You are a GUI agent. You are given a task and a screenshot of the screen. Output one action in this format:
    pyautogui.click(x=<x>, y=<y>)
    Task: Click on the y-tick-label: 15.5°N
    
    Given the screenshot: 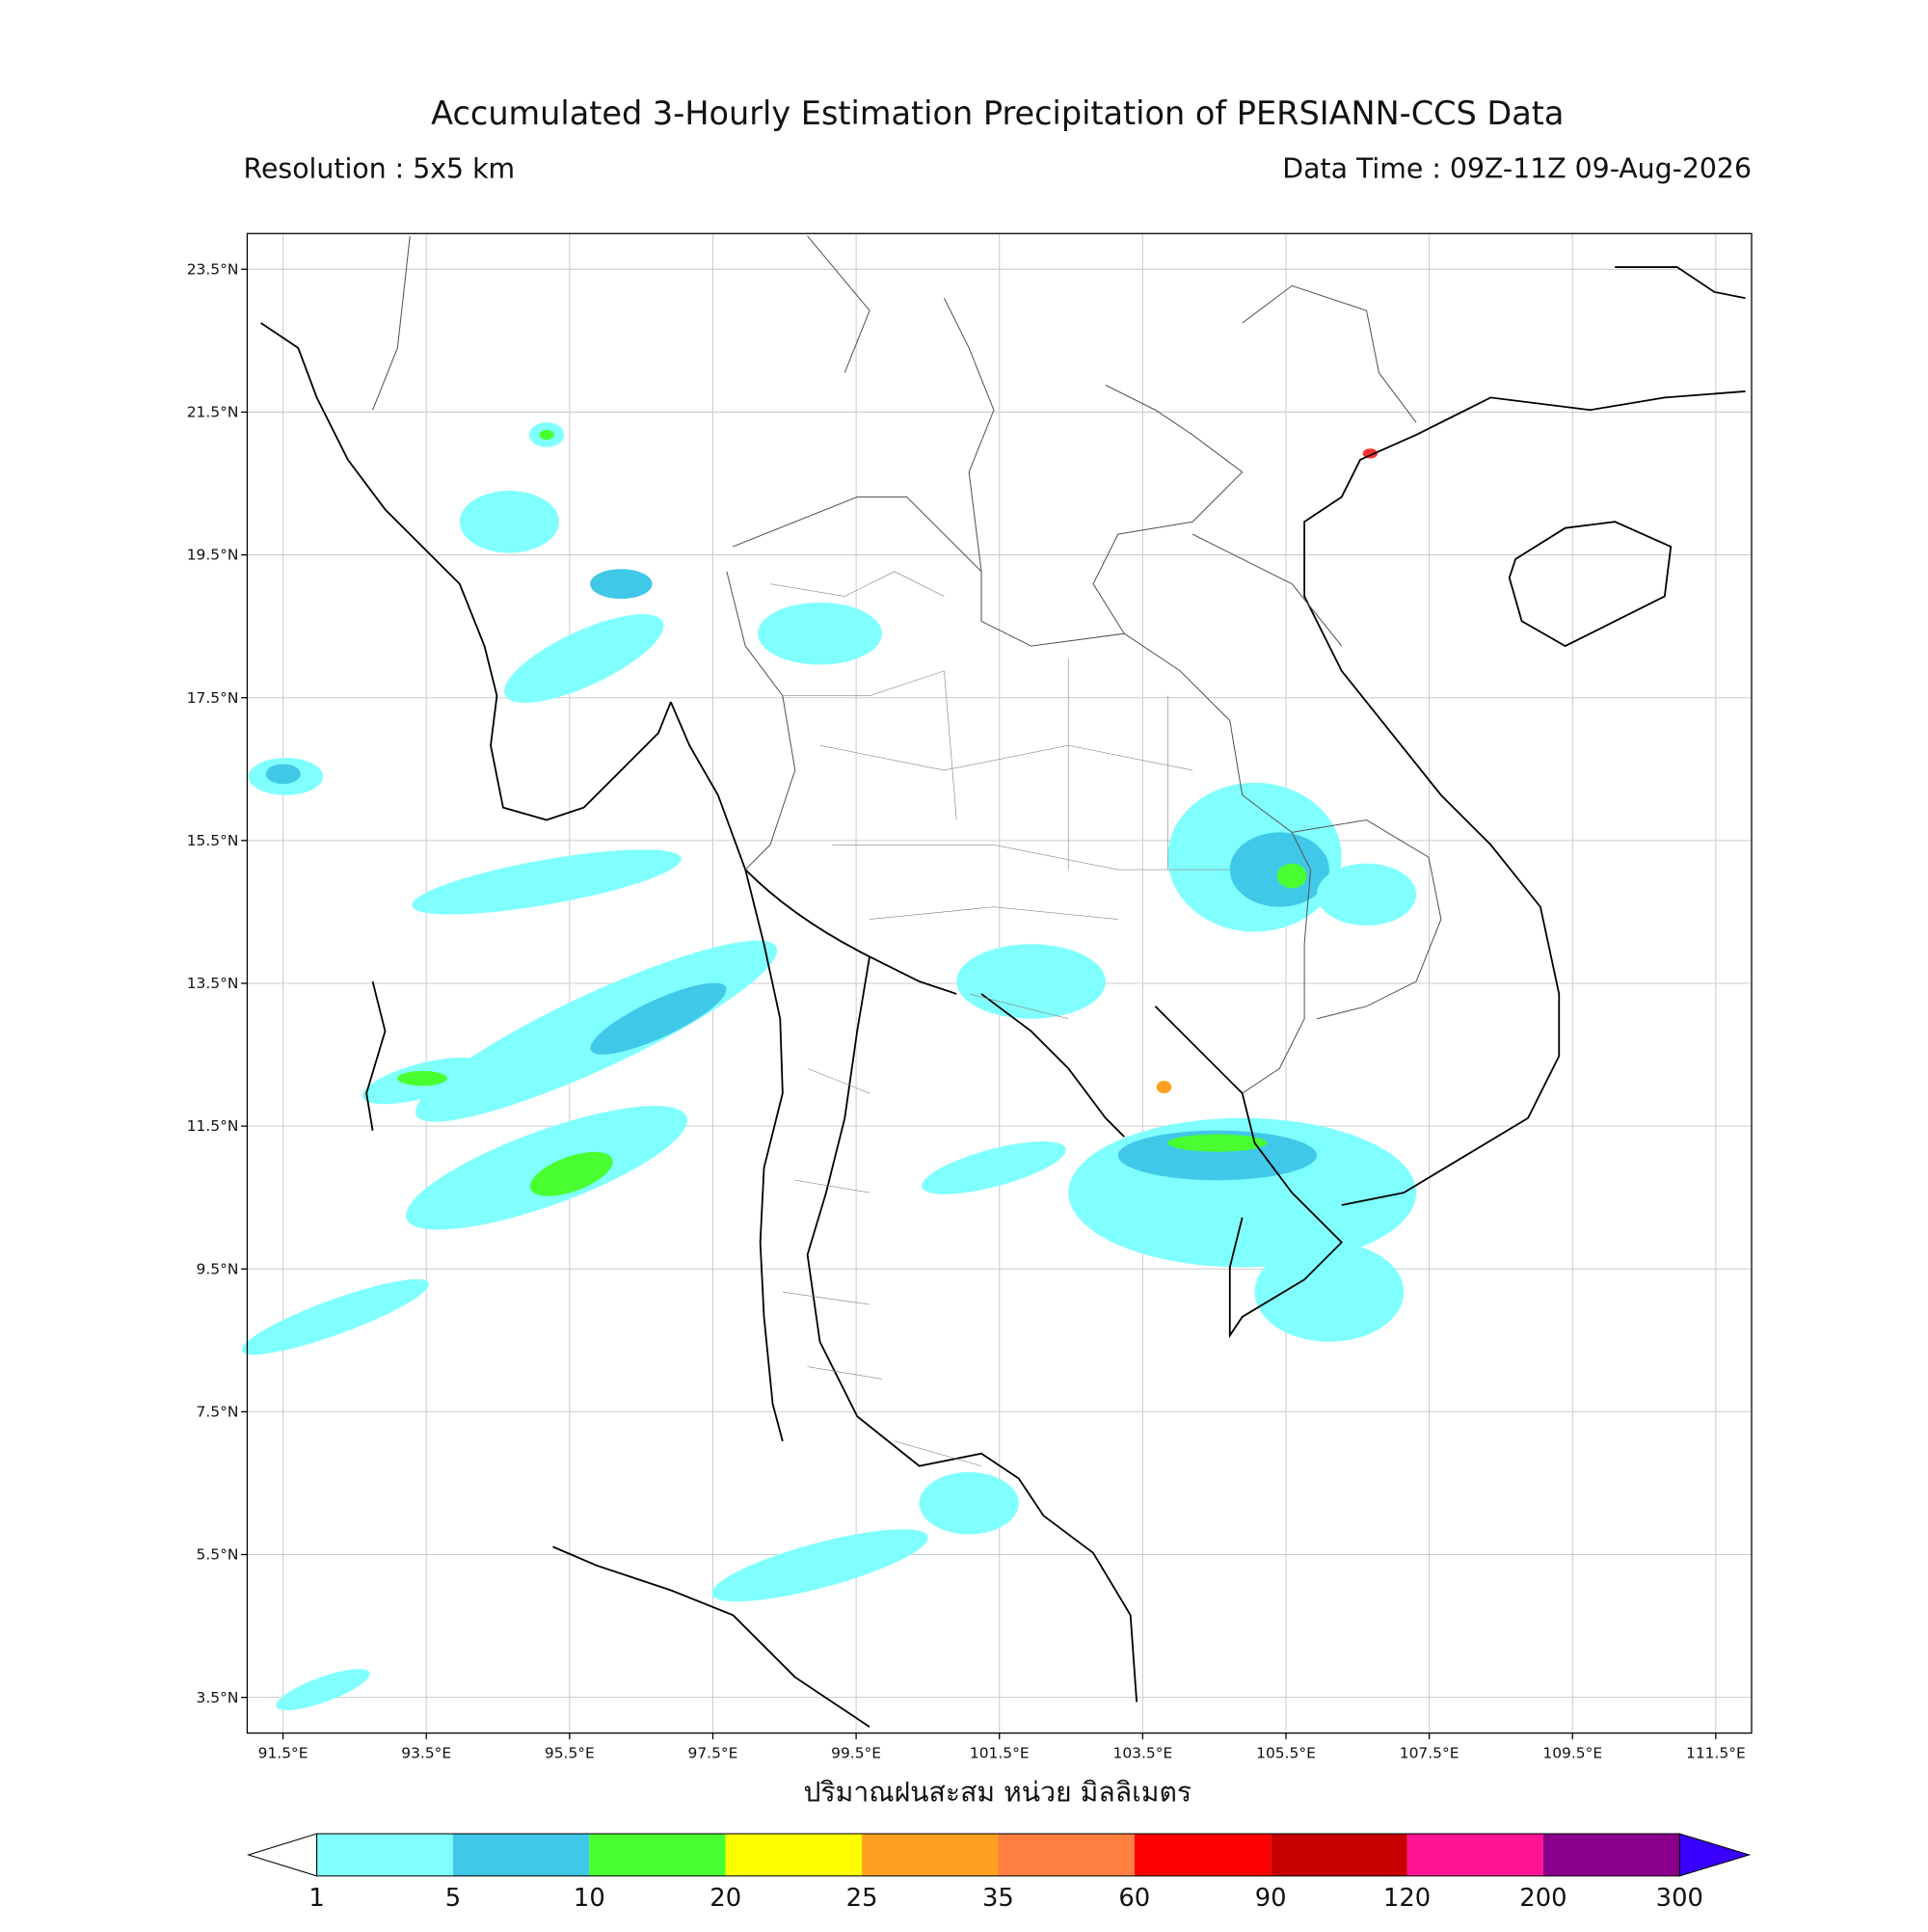 What is the action you would take?
    pyautogui.click(x=213, y=841)
    